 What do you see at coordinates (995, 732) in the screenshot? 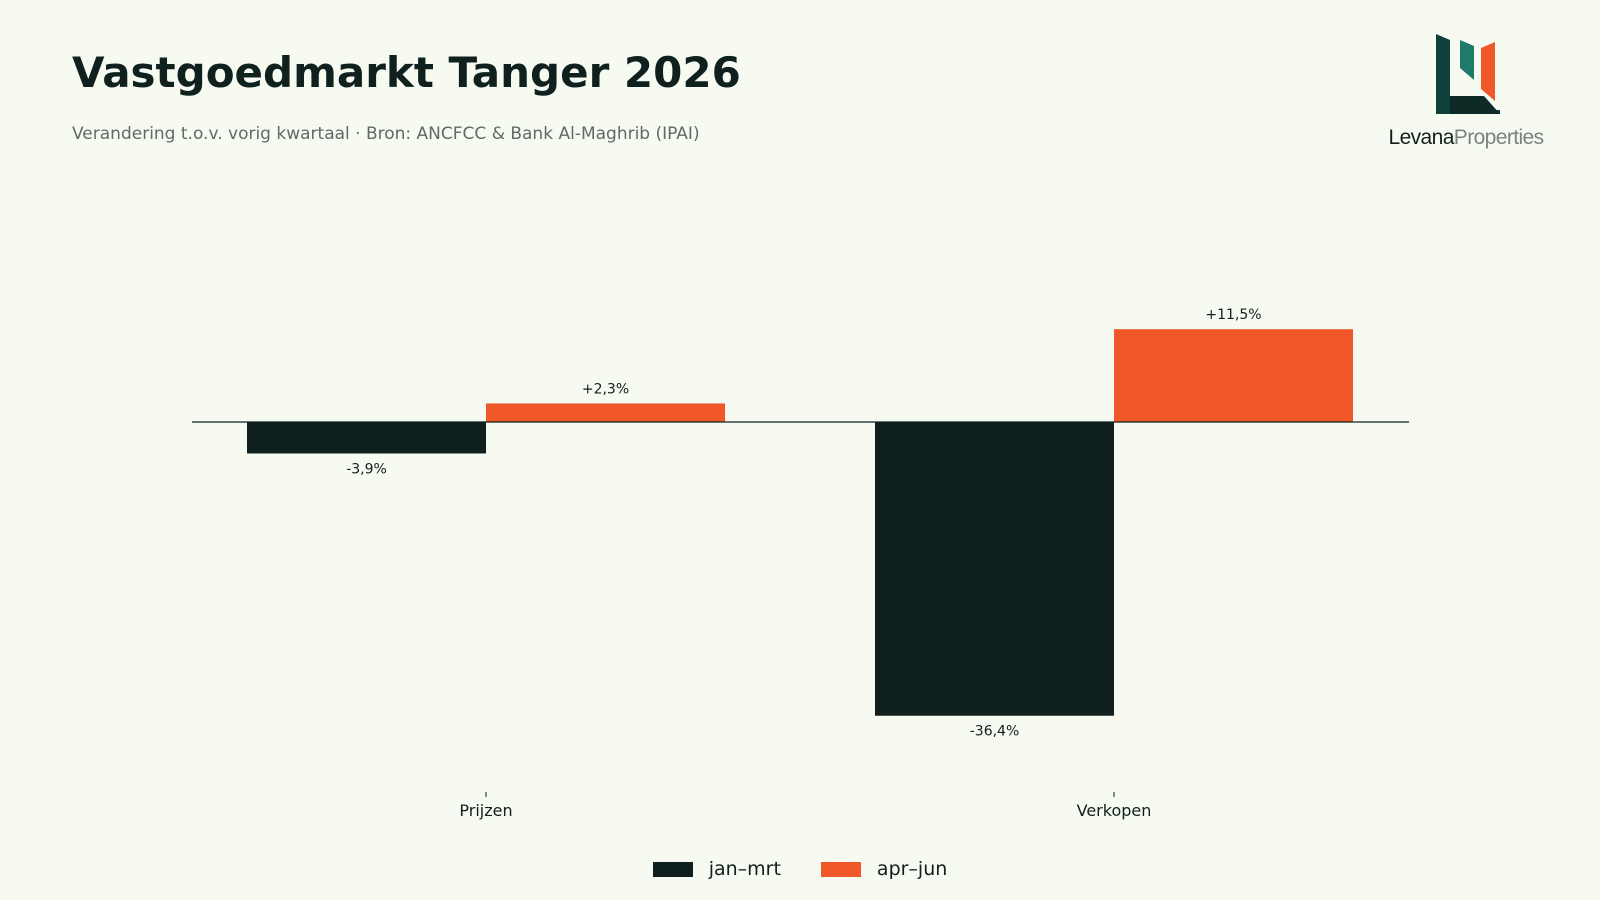
I see `data-label-verkopen-series-1: -36,4%` at bounding box center [995, 732].